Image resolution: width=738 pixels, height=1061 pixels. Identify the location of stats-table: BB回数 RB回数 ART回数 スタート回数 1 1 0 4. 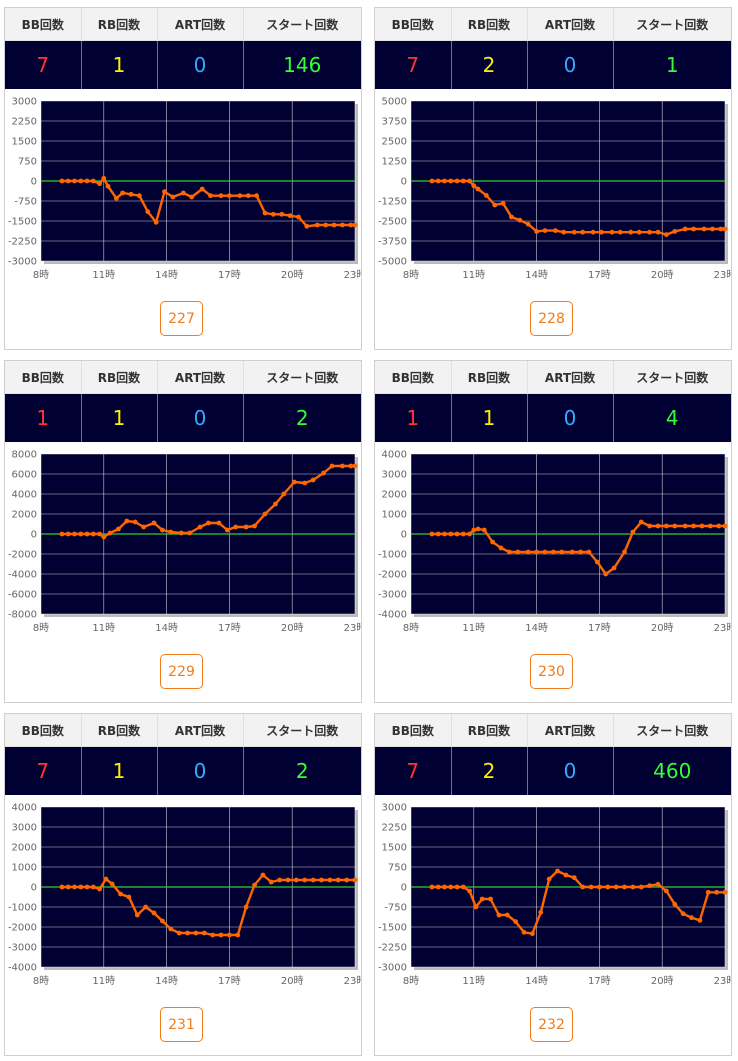
(553, 401).